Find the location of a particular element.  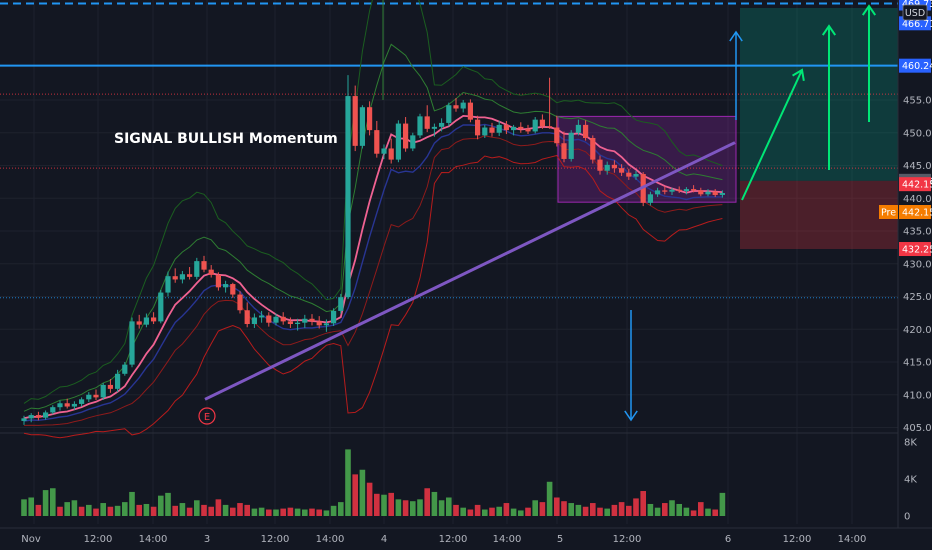

price-tick-label: 455.00 is located at coordinates (917, 101).